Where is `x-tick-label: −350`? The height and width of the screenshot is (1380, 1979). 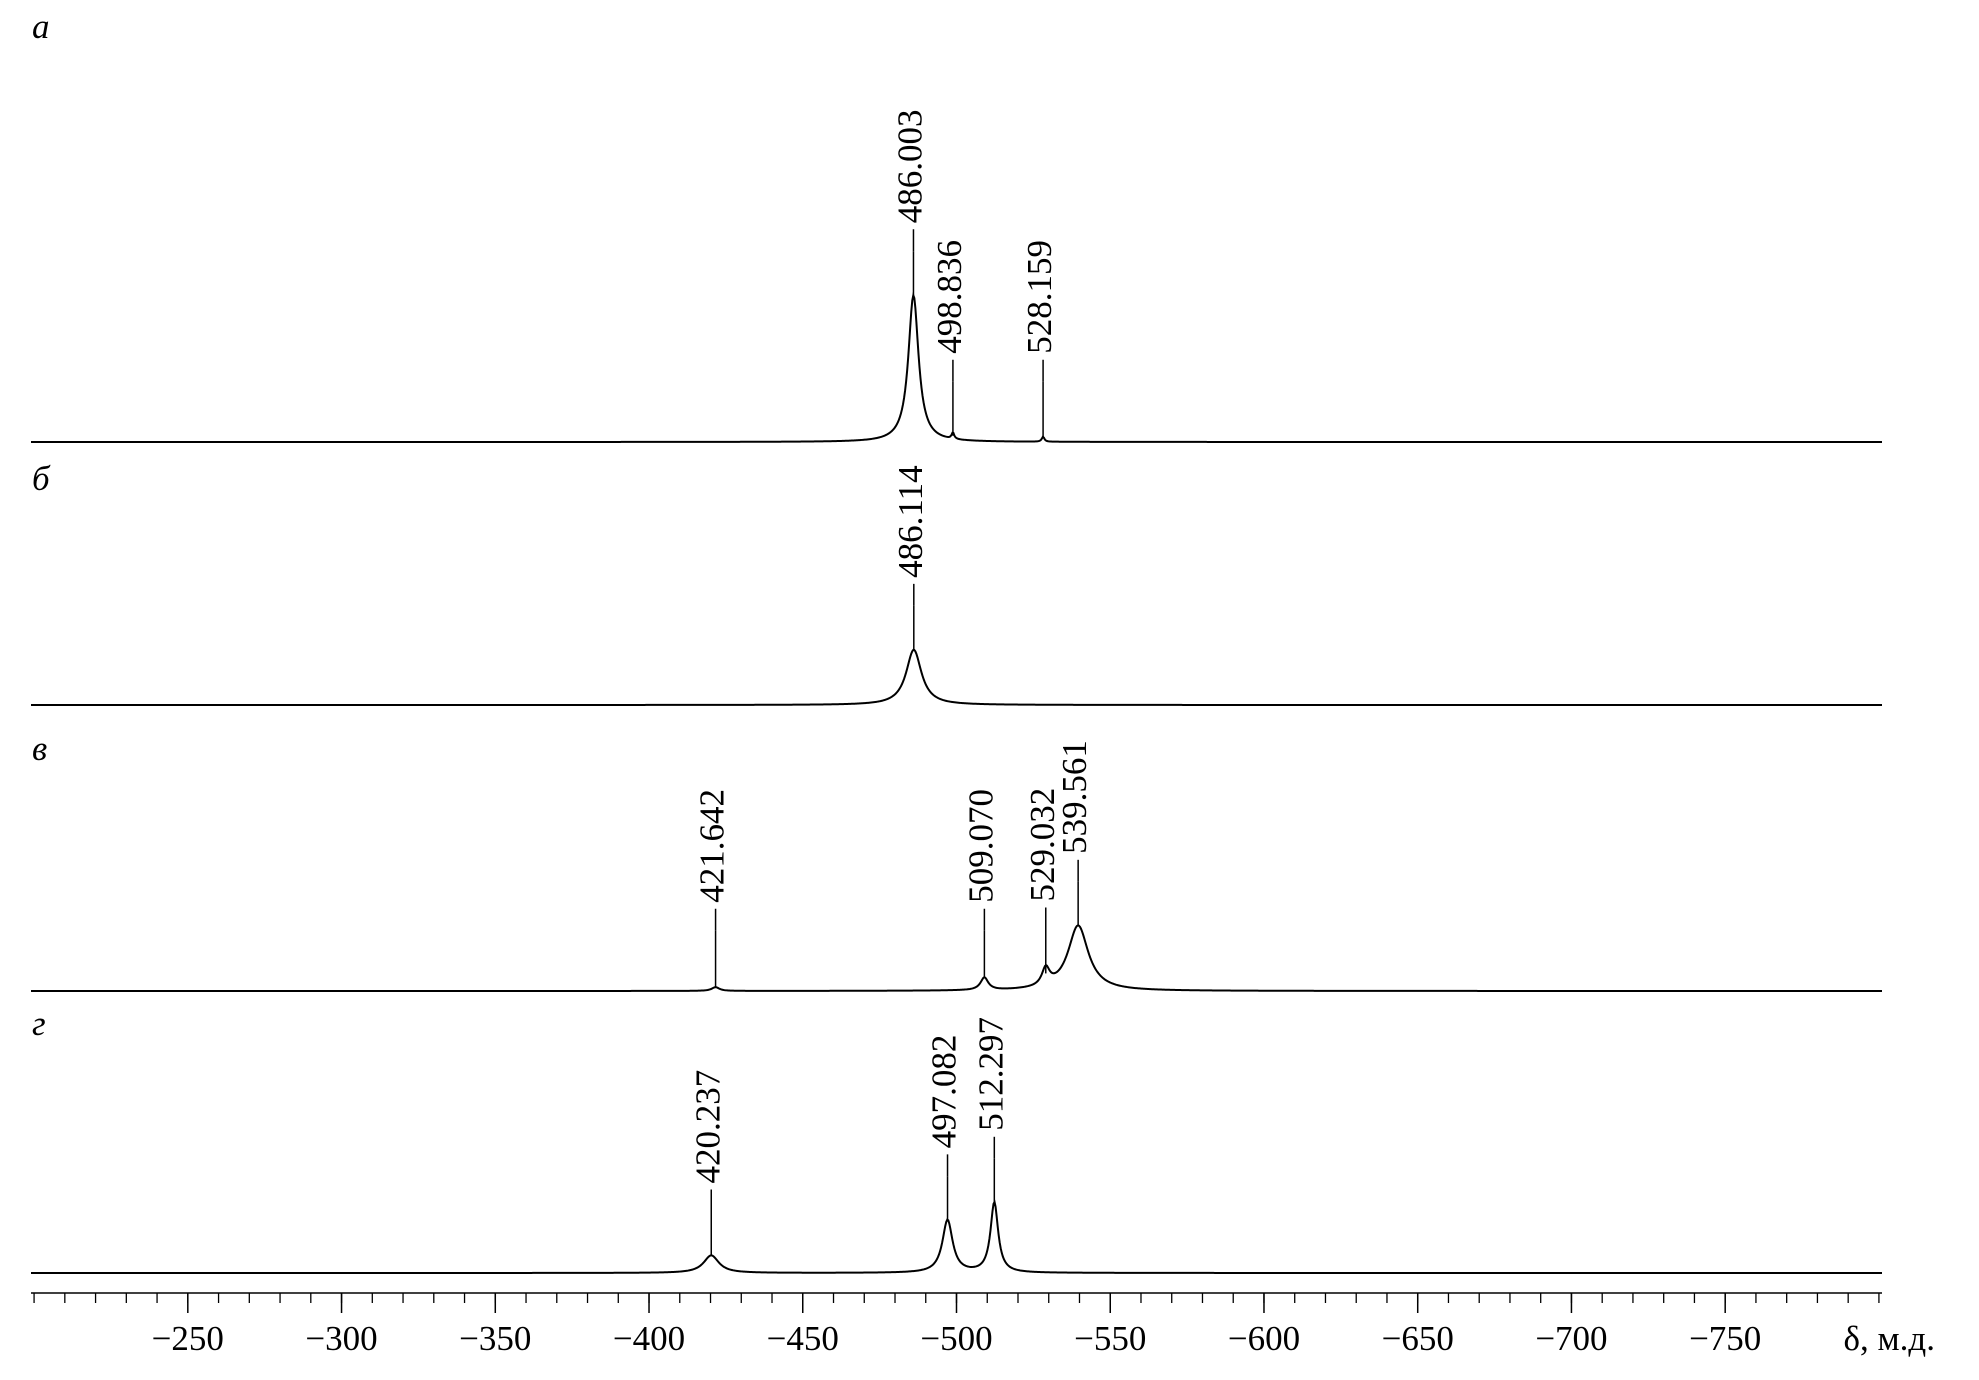
x-tick-label: −350 is located at coordinates (495, 1338).